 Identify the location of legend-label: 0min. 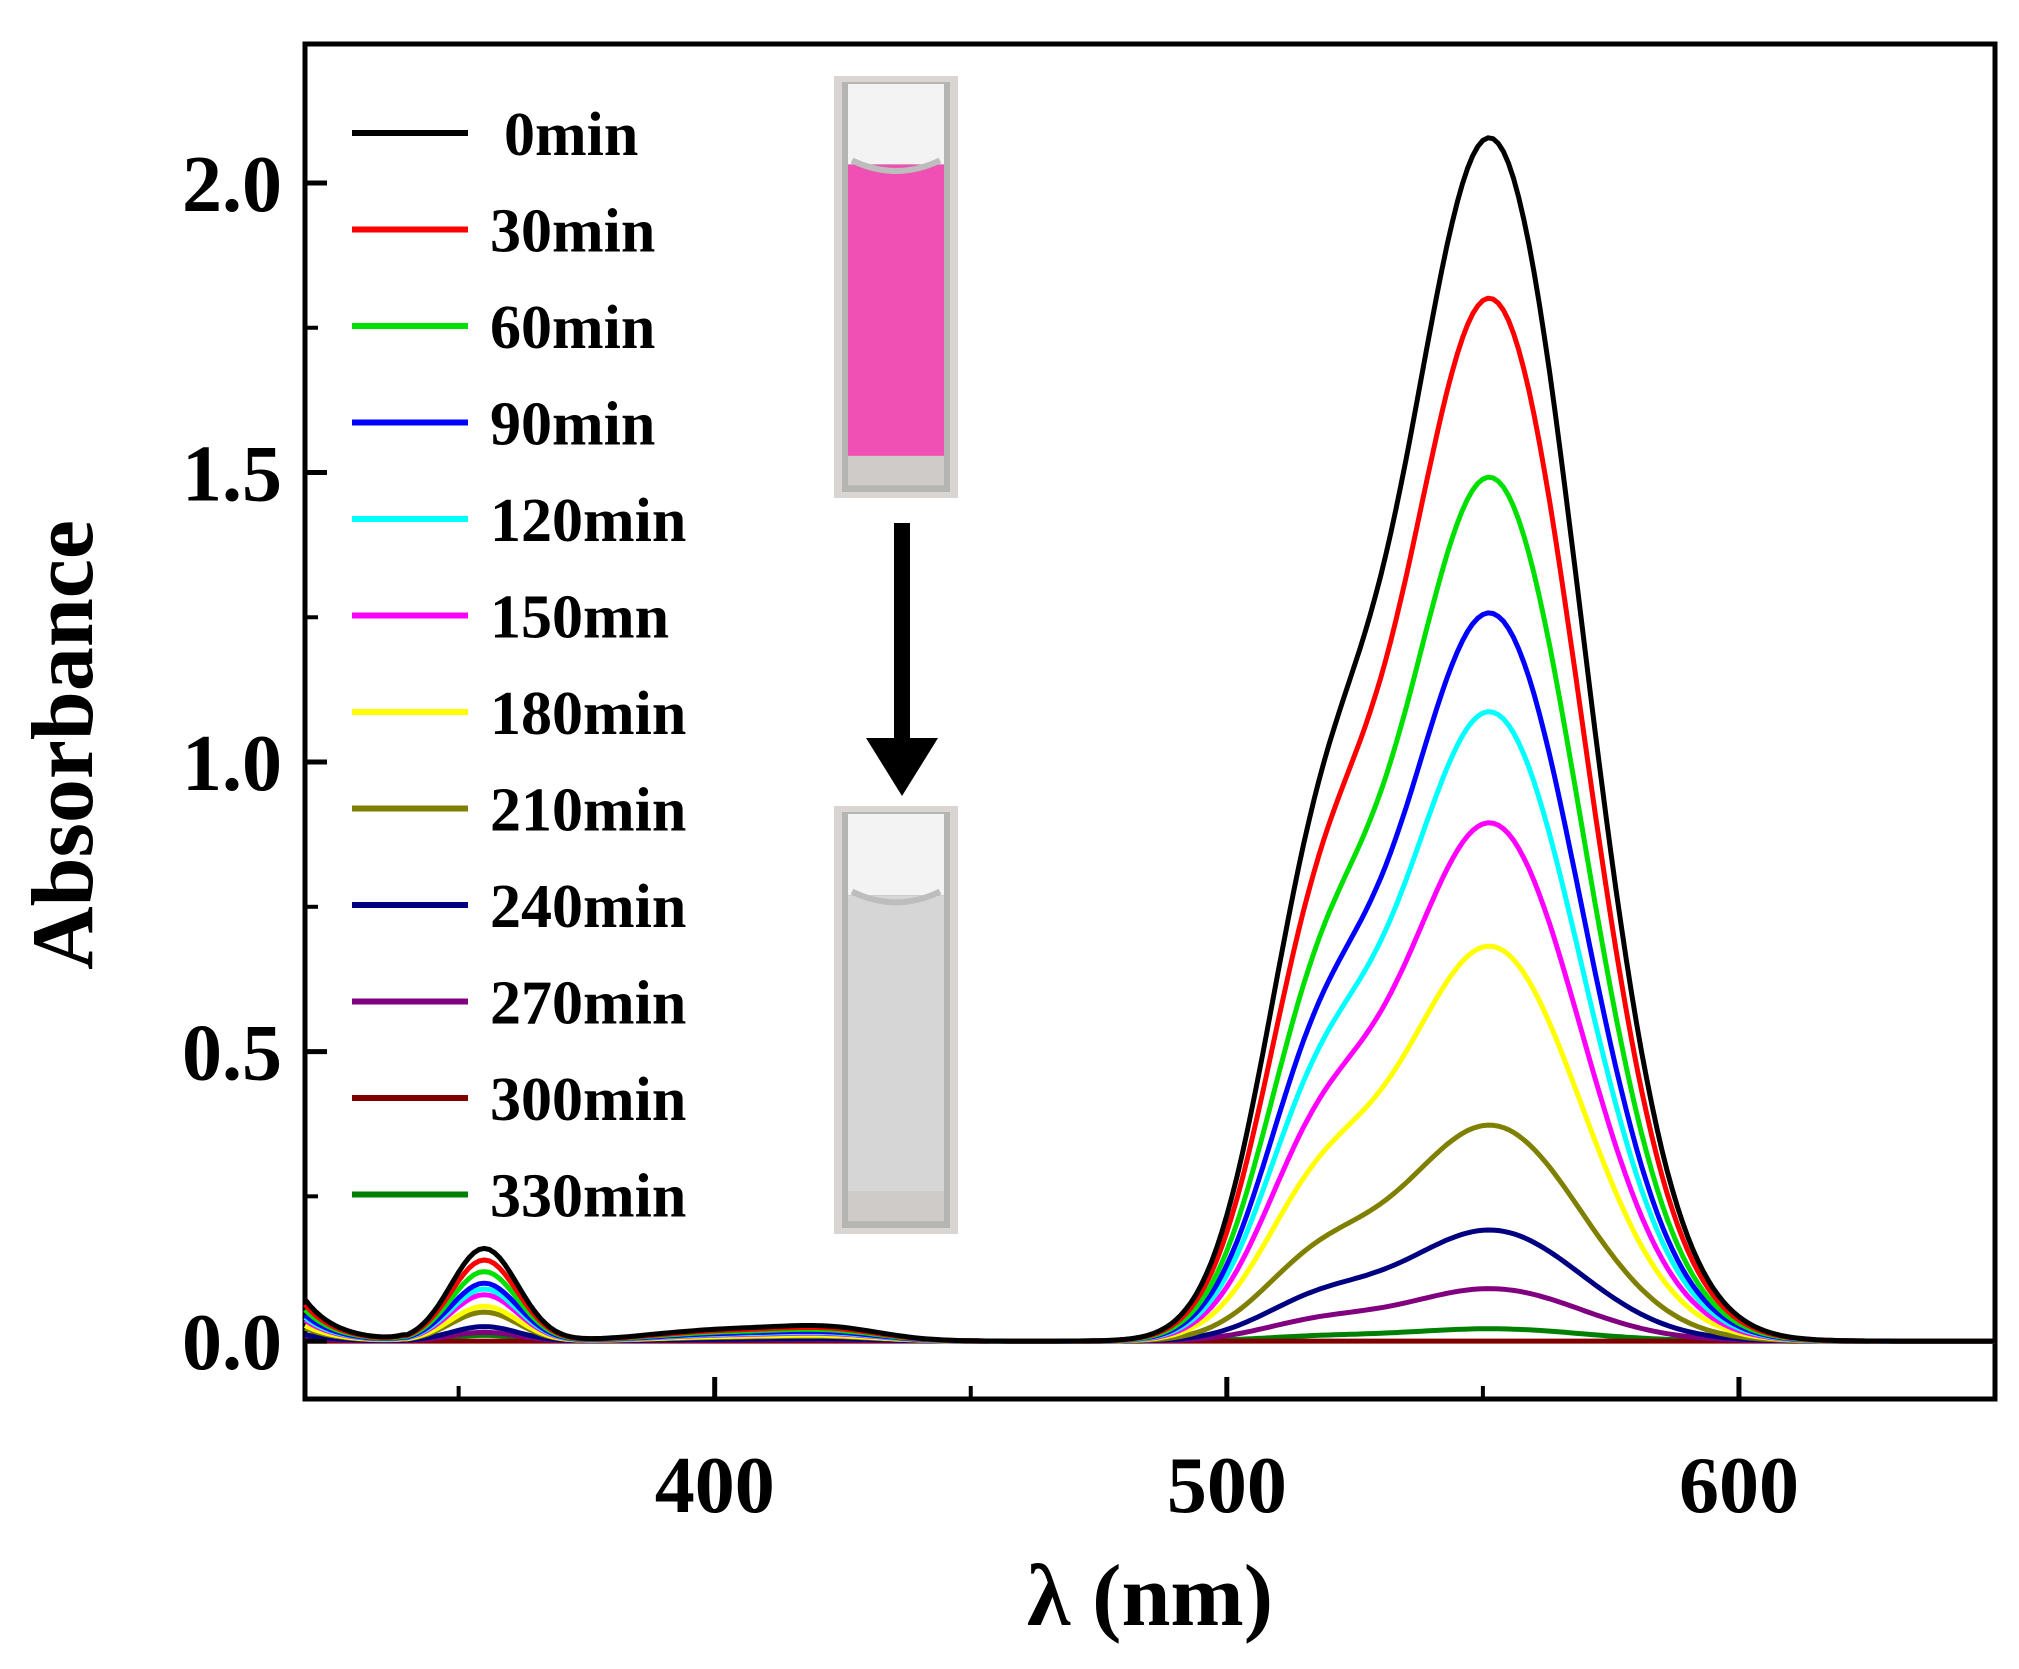
(571, 135).